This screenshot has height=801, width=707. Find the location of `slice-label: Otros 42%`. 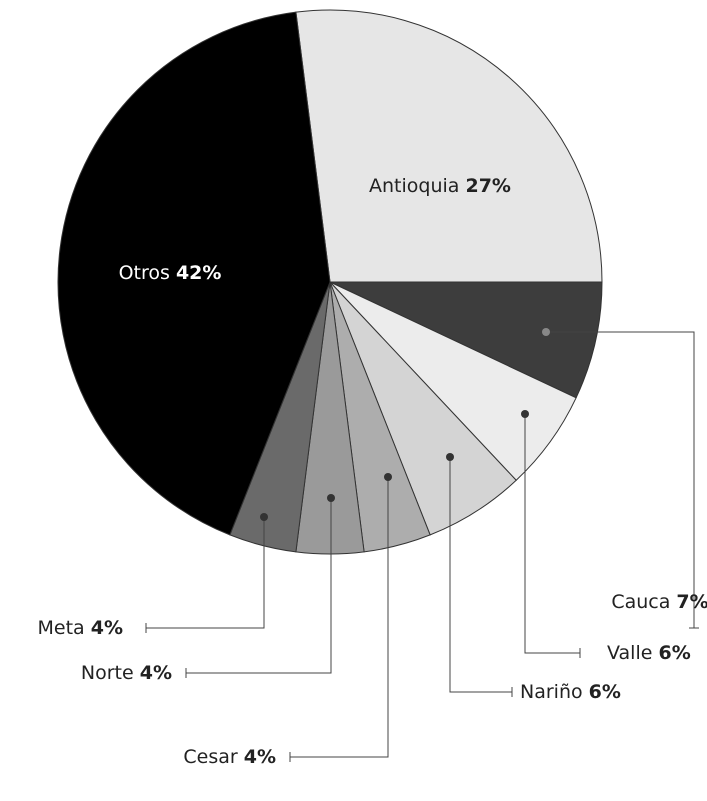

slice-label: Otros 42% is located at coordinates (170, 273).